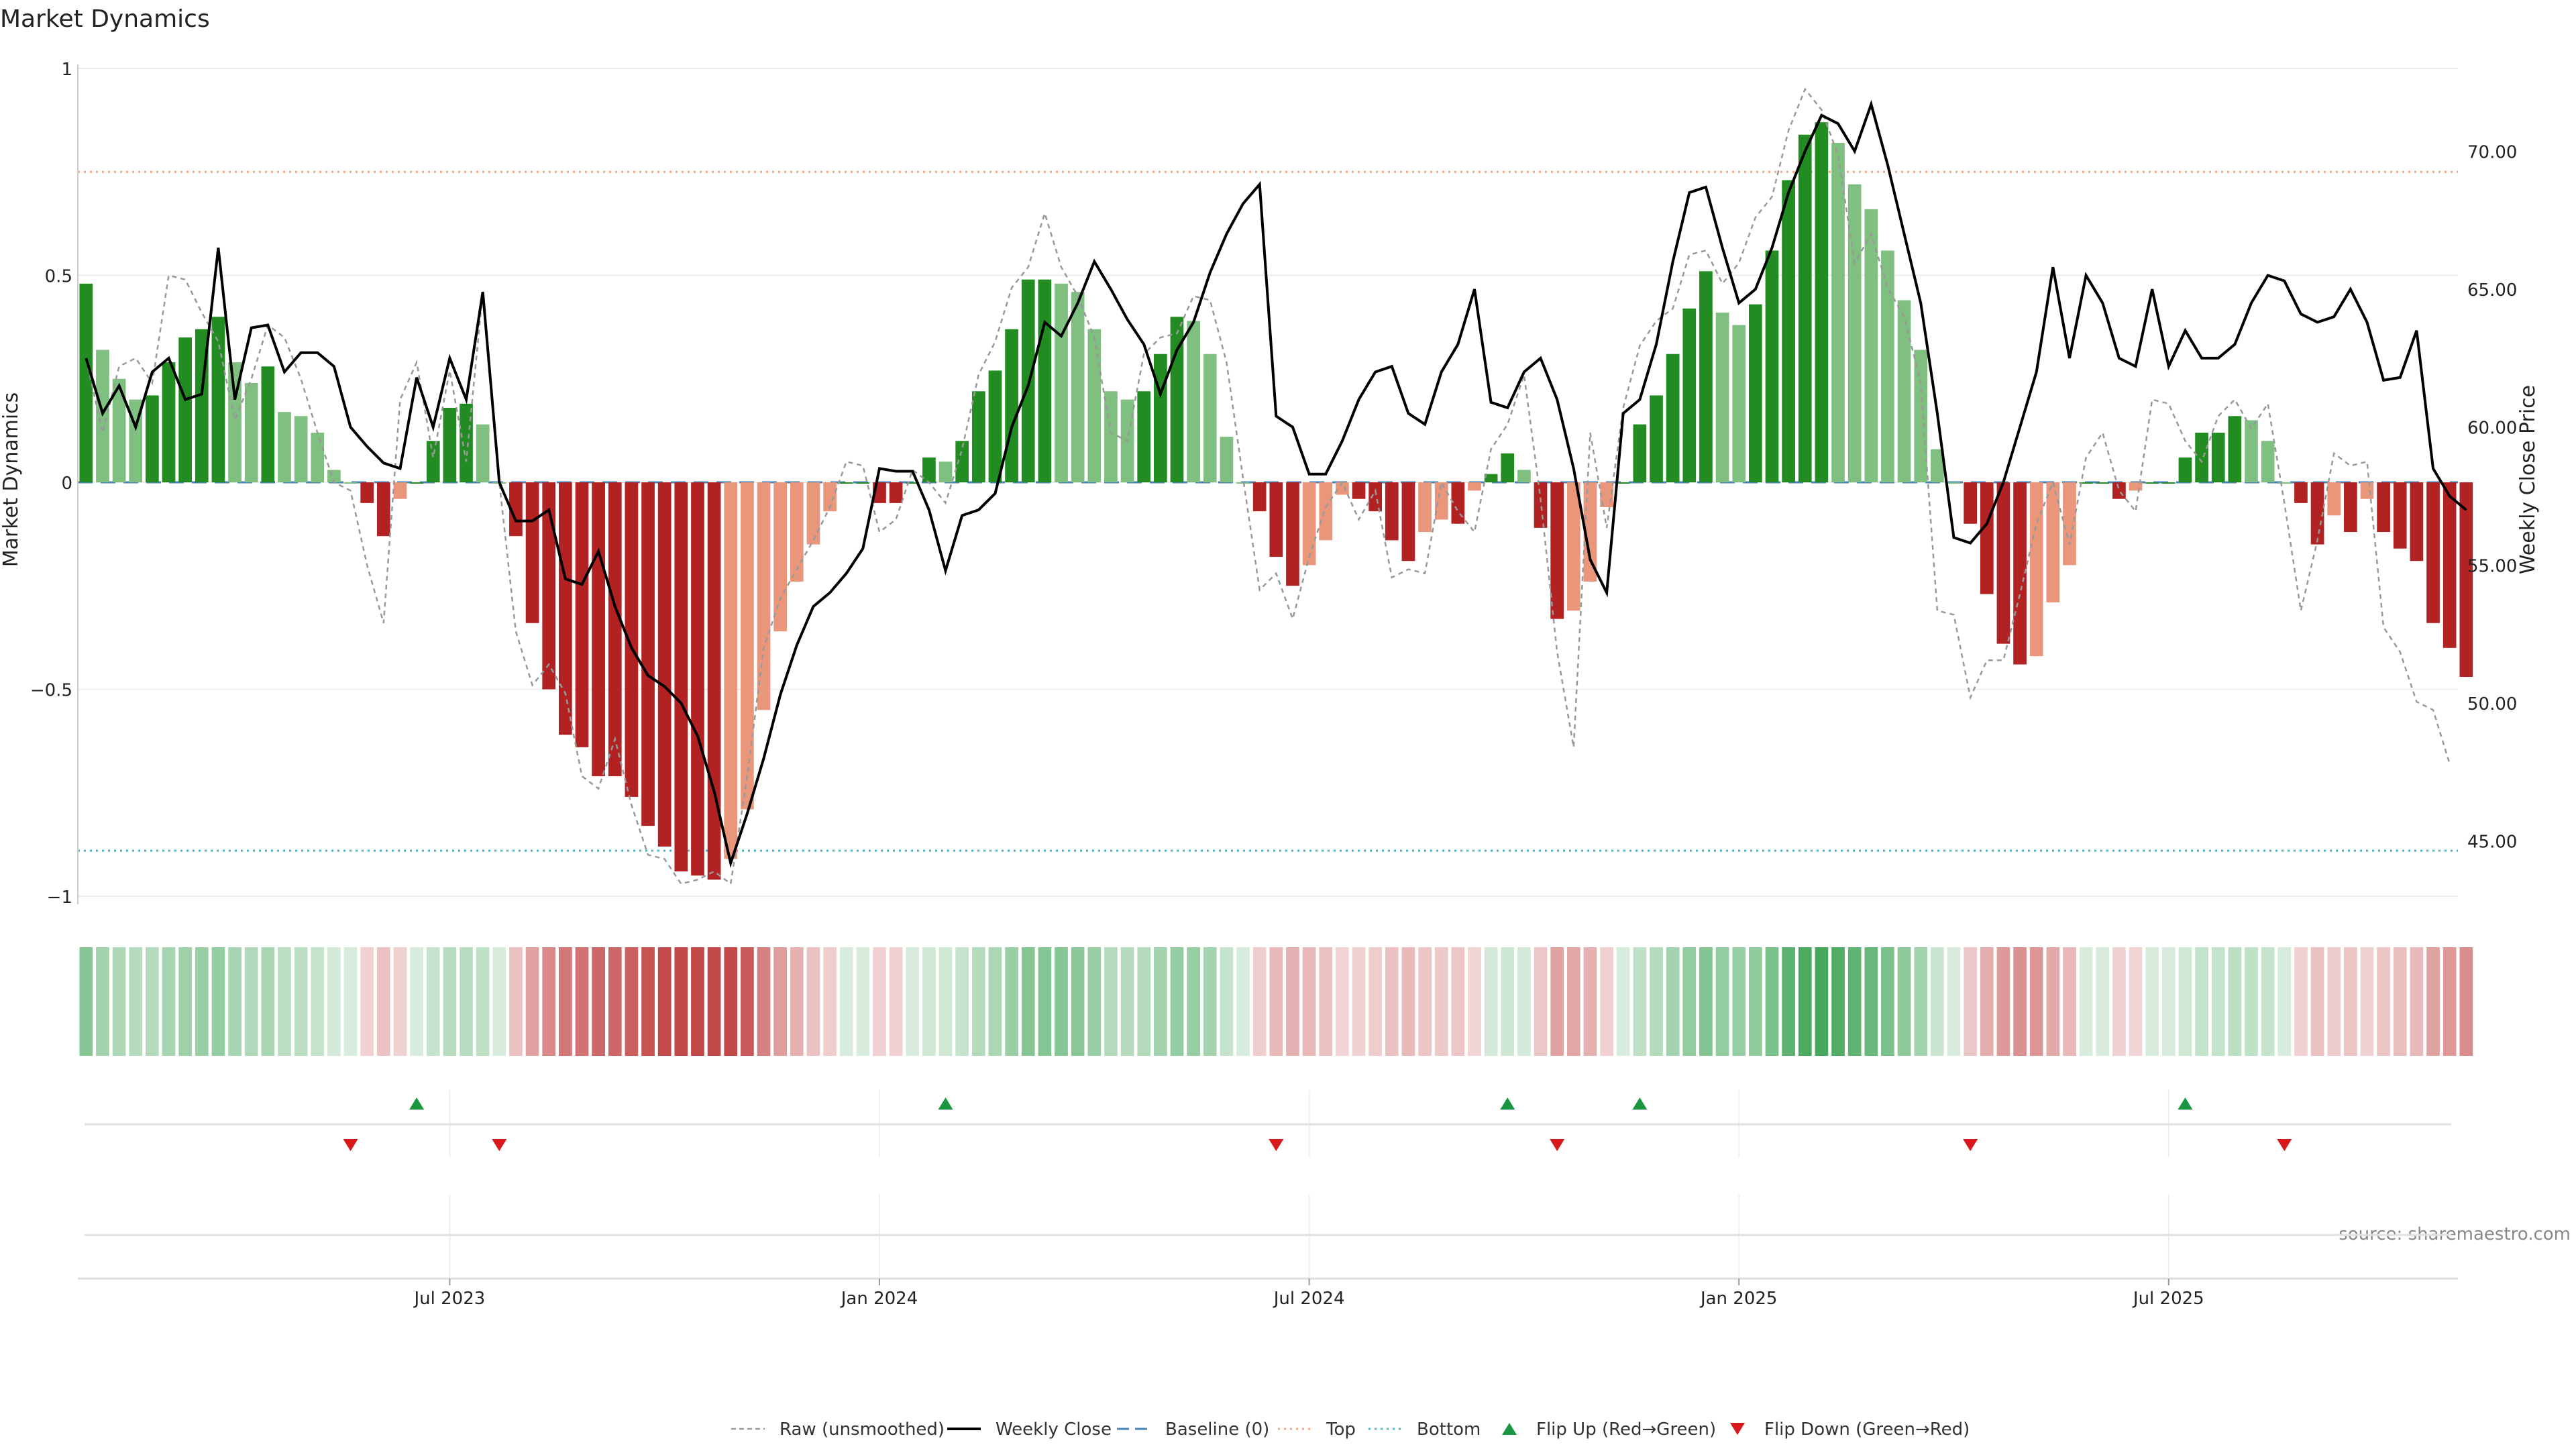  Describe the element at coordinates (2492, 429) in the screenshot. I see `right-tick-label: 60.00` at that location.